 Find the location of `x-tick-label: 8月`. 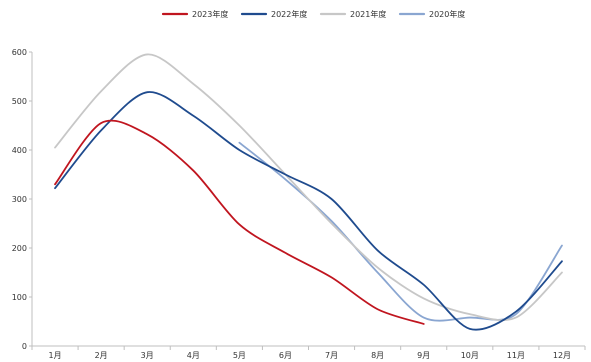

x-tick-label: 8月 is located at coordinates (377, 355).